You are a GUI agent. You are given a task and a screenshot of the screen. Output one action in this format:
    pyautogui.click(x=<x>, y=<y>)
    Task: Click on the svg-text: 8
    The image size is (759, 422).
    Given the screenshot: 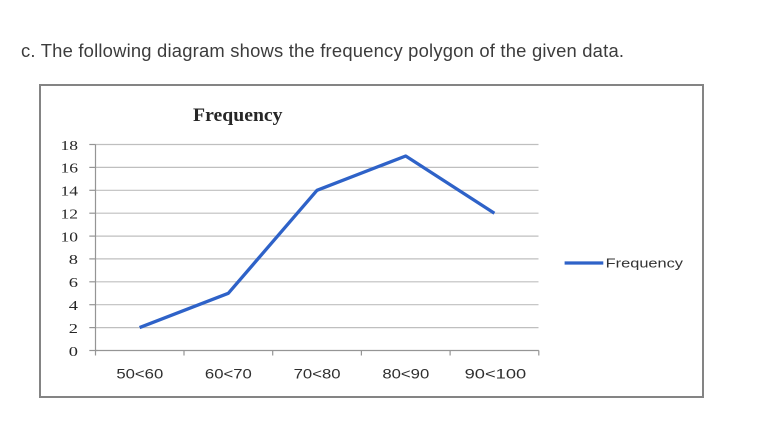 What is the action you would take?
    pyautogui.click(x=73, y=260)
    